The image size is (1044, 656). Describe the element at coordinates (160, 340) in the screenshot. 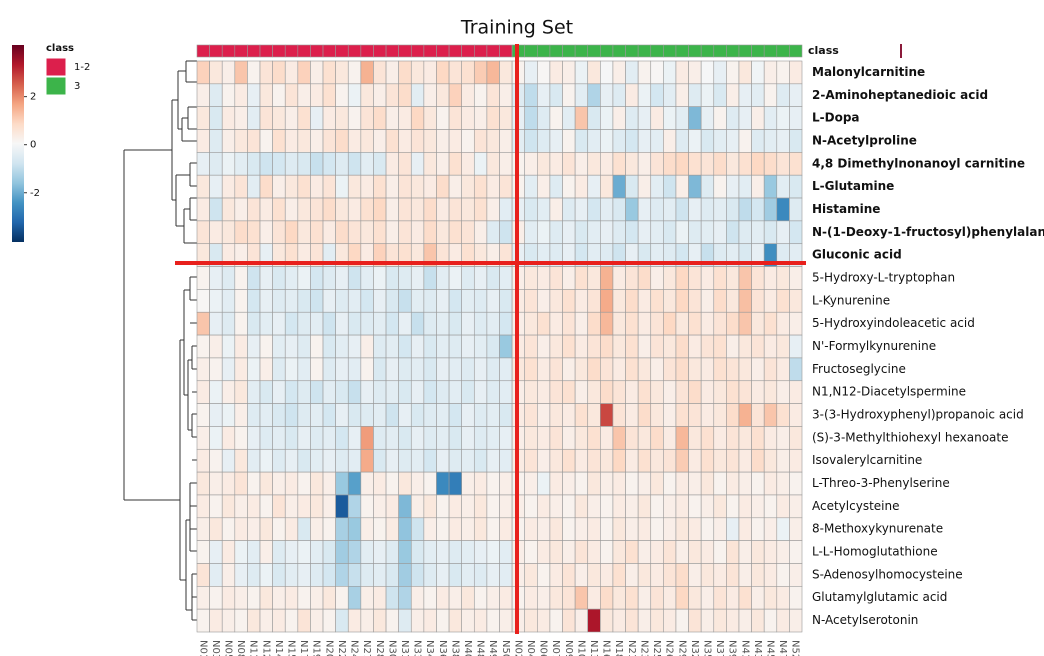

I see `dendrogram` at that location.